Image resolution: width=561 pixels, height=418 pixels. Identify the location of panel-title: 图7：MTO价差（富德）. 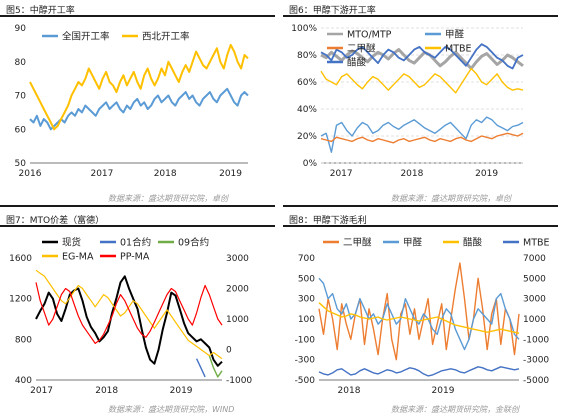
(55, 221).